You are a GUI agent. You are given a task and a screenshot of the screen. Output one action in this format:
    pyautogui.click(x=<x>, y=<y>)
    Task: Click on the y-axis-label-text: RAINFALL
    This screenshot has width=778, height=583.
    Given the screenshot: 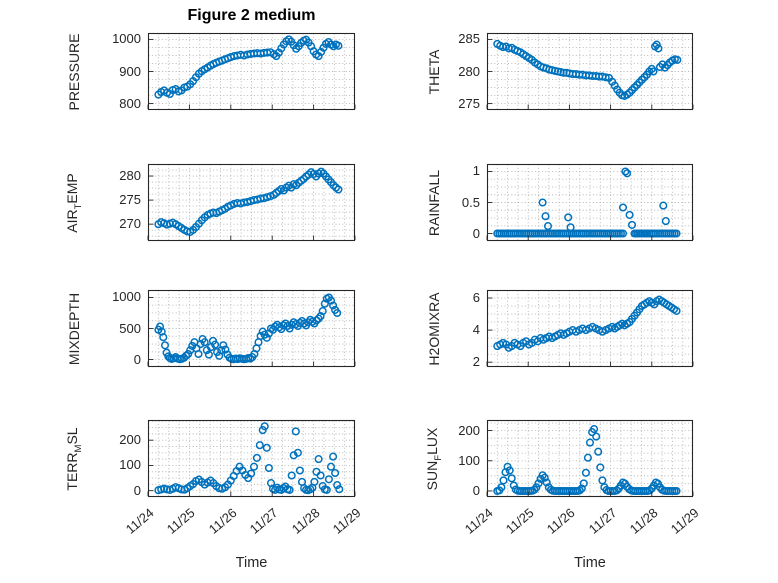 What is the action you would take?
    pyautogui.click(x=434, y=202)
    